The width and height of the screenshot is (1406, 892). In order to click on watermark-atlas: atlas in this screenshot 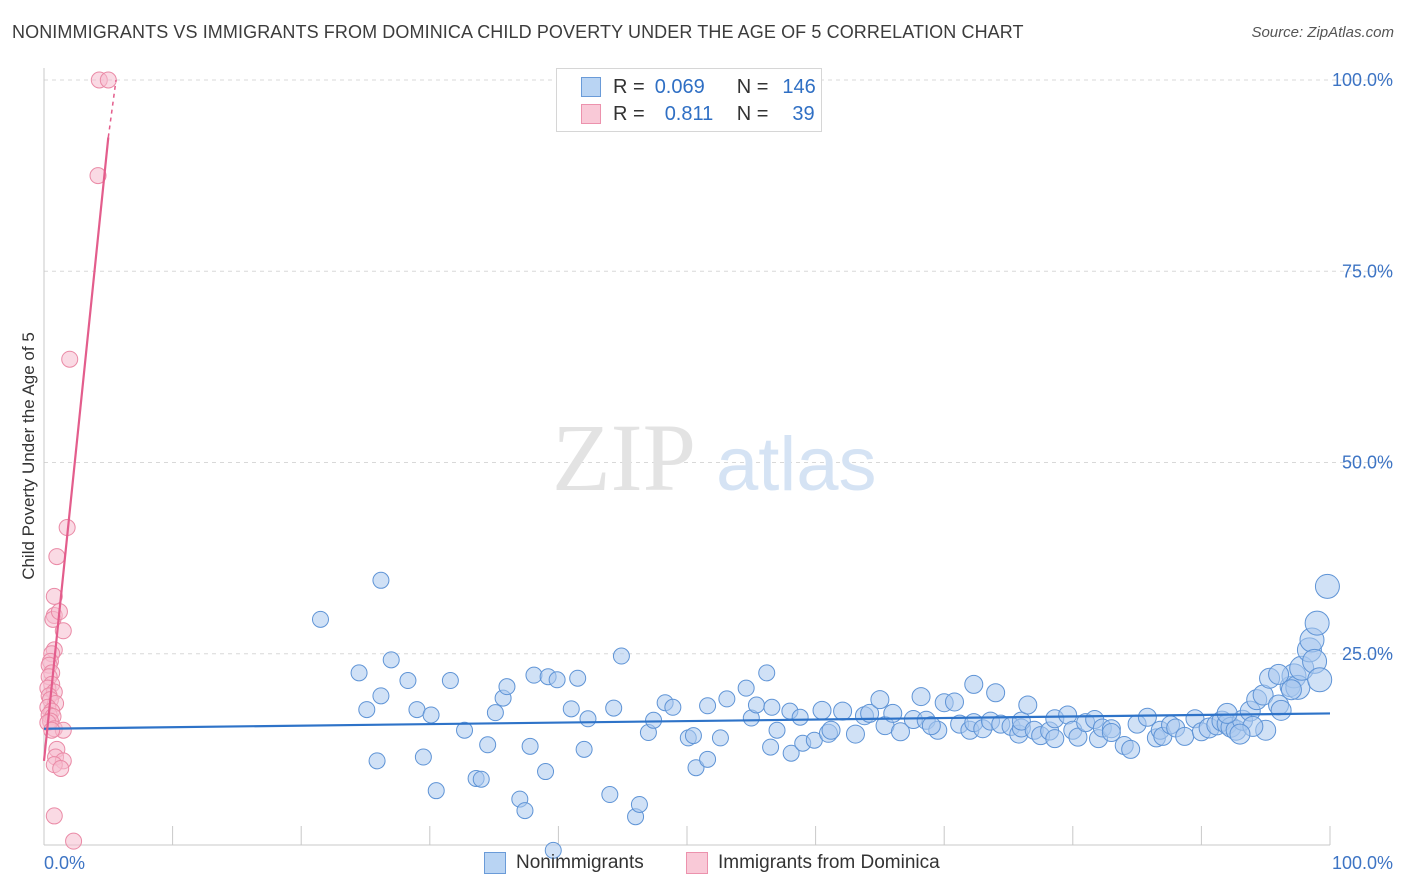, I will do `click(796, 464)`.